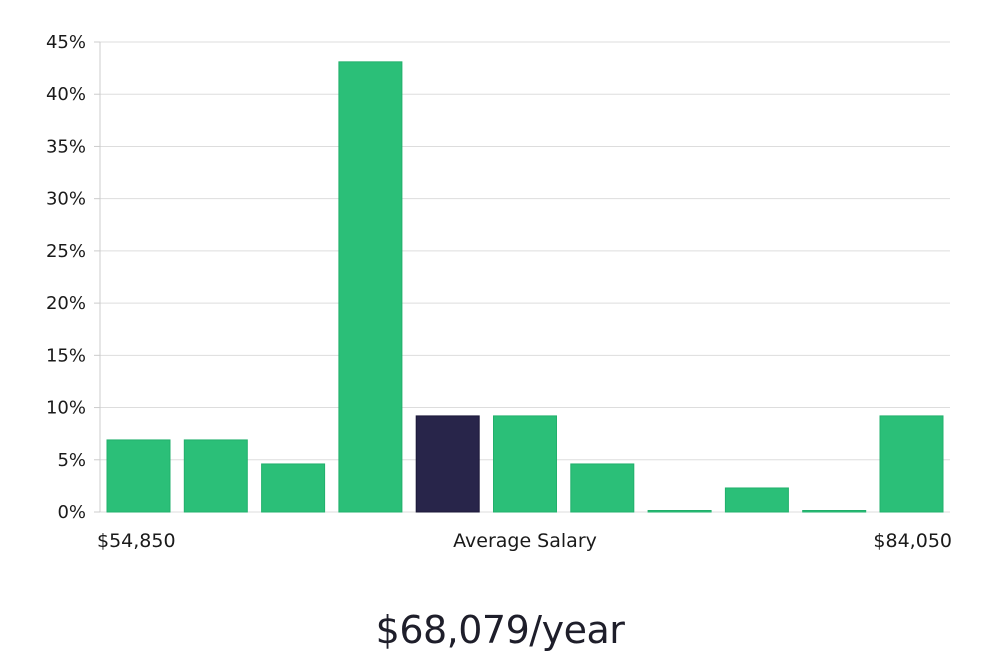  Describe the element at coordinates (66, 42) in the screenshot. I see `y-tick-label: 45%` at that location.